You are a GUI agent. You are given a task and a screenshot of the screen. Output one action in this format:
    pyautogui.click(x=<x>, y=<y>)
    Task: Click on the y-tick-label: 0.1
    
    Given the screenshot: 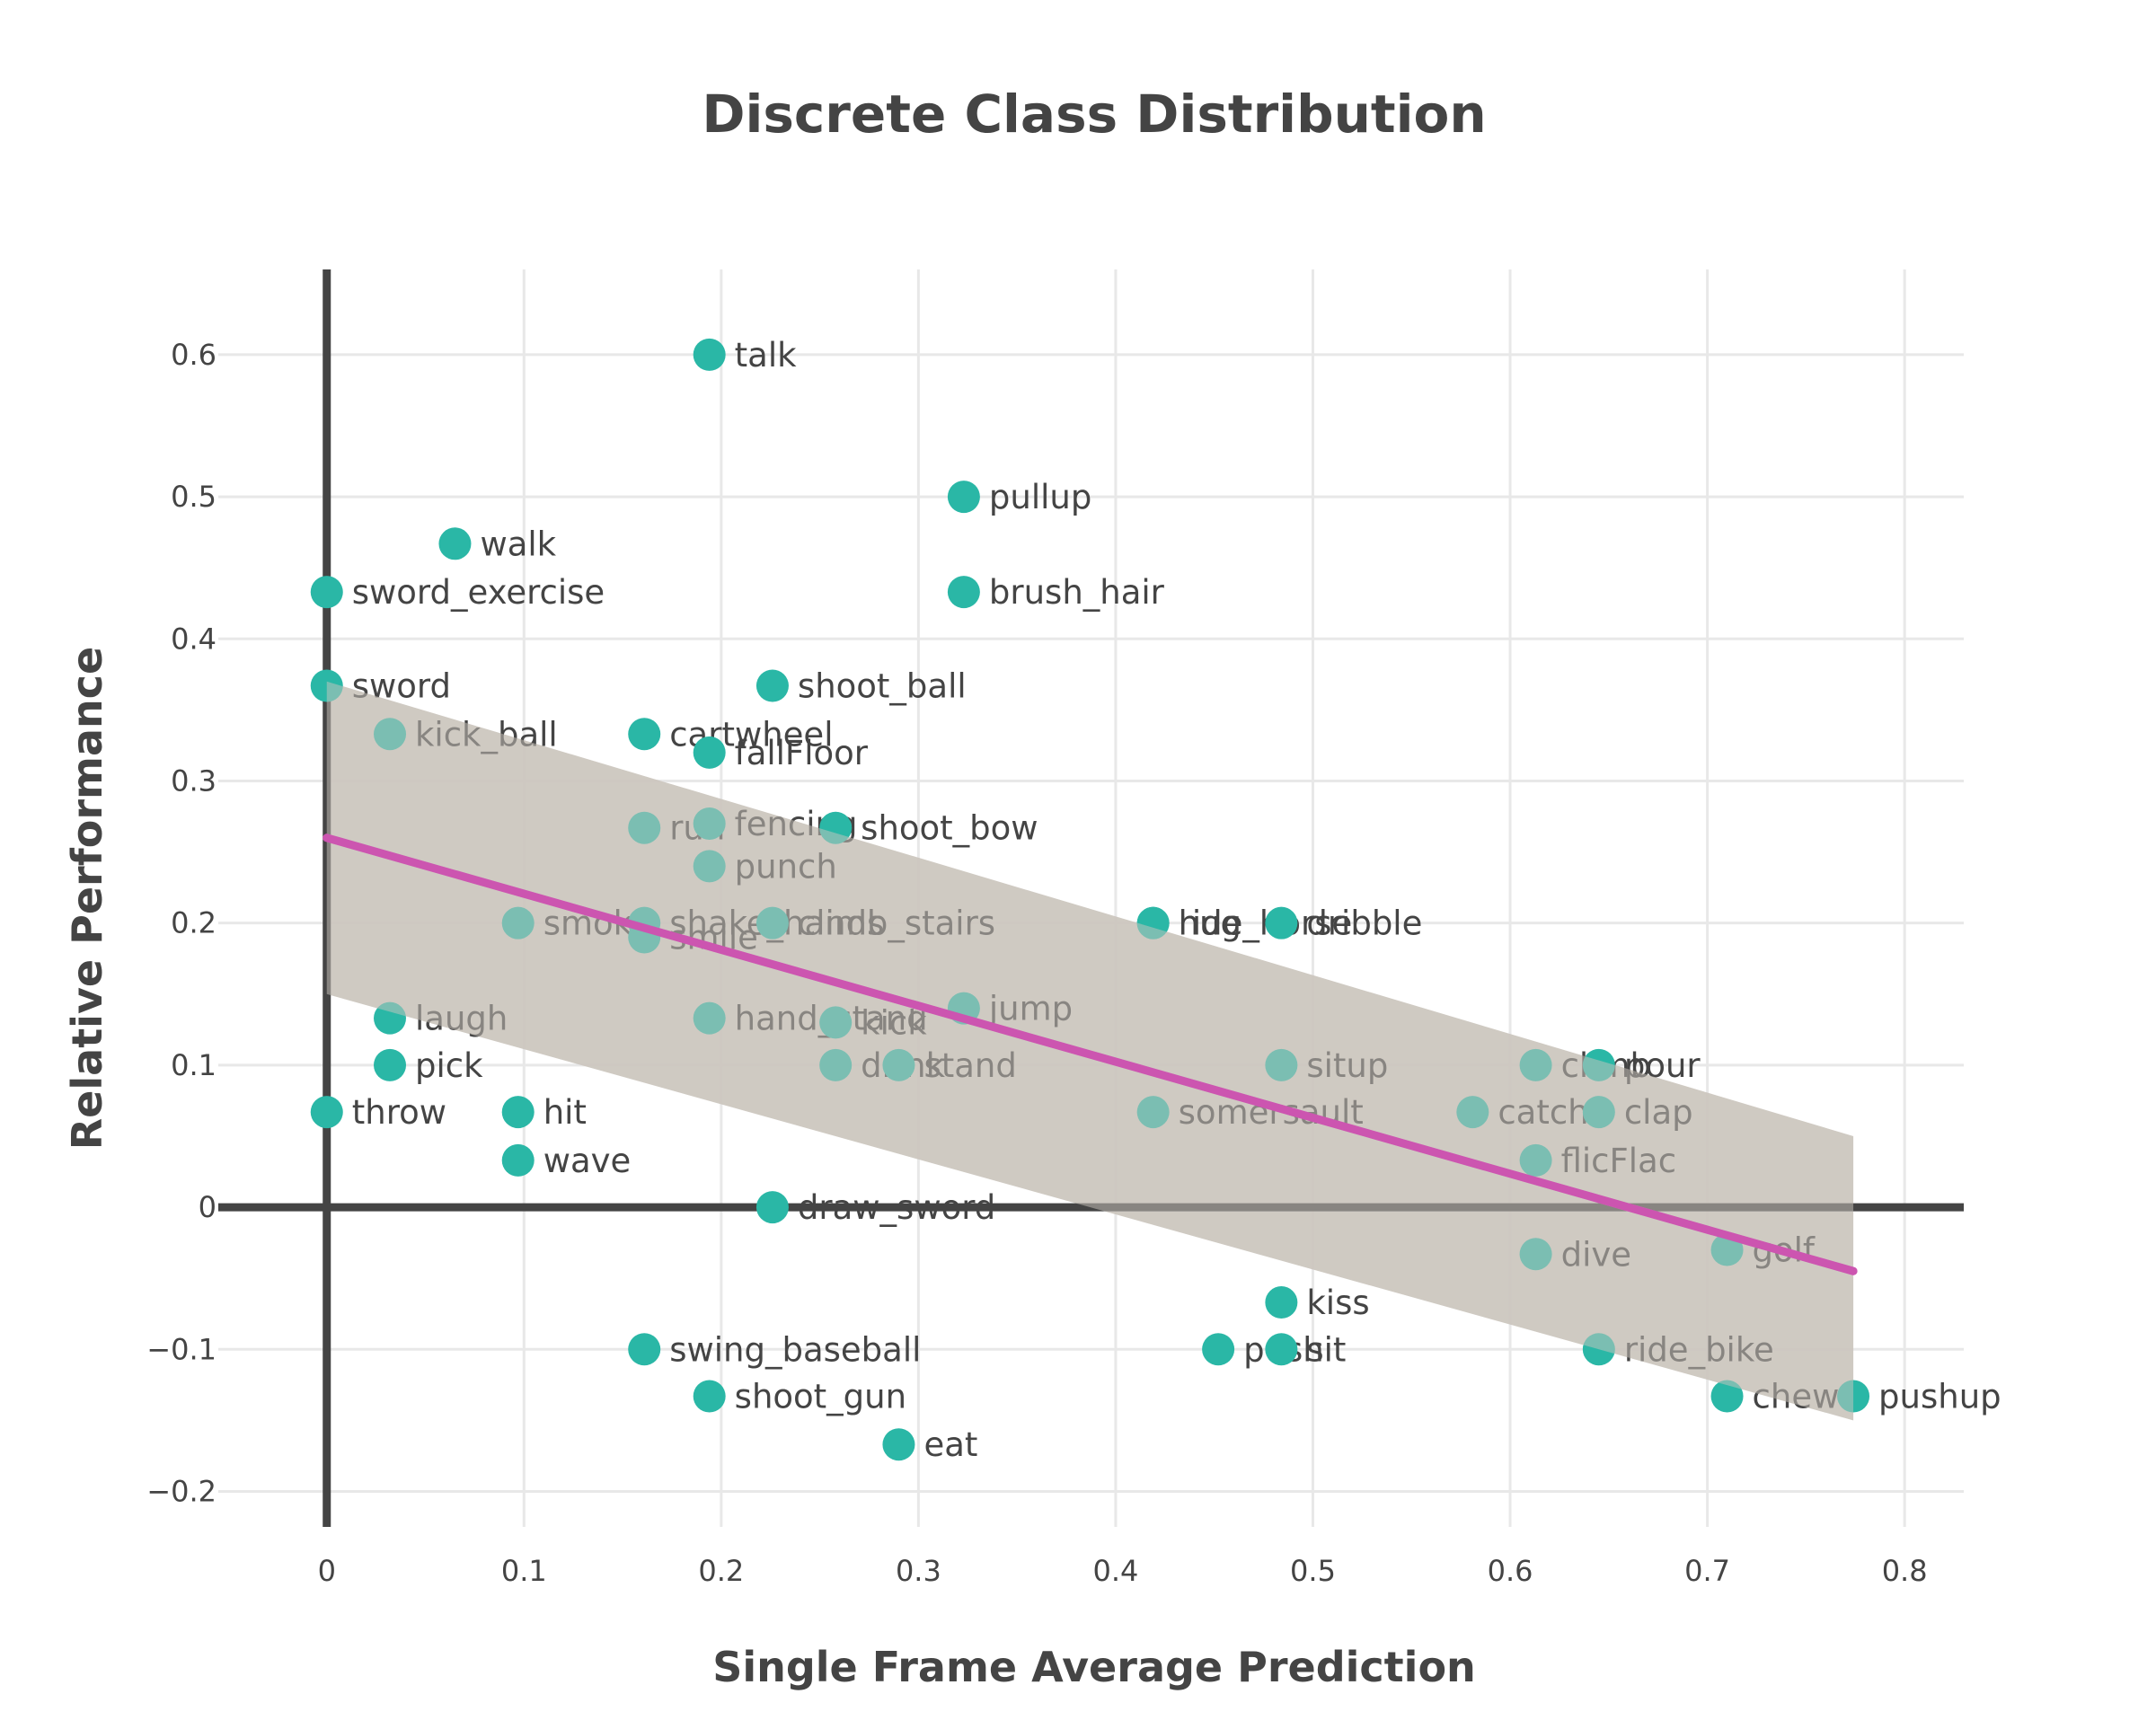 What is the action you would take?
    pyautogui.click(x=194, y=1065)
    